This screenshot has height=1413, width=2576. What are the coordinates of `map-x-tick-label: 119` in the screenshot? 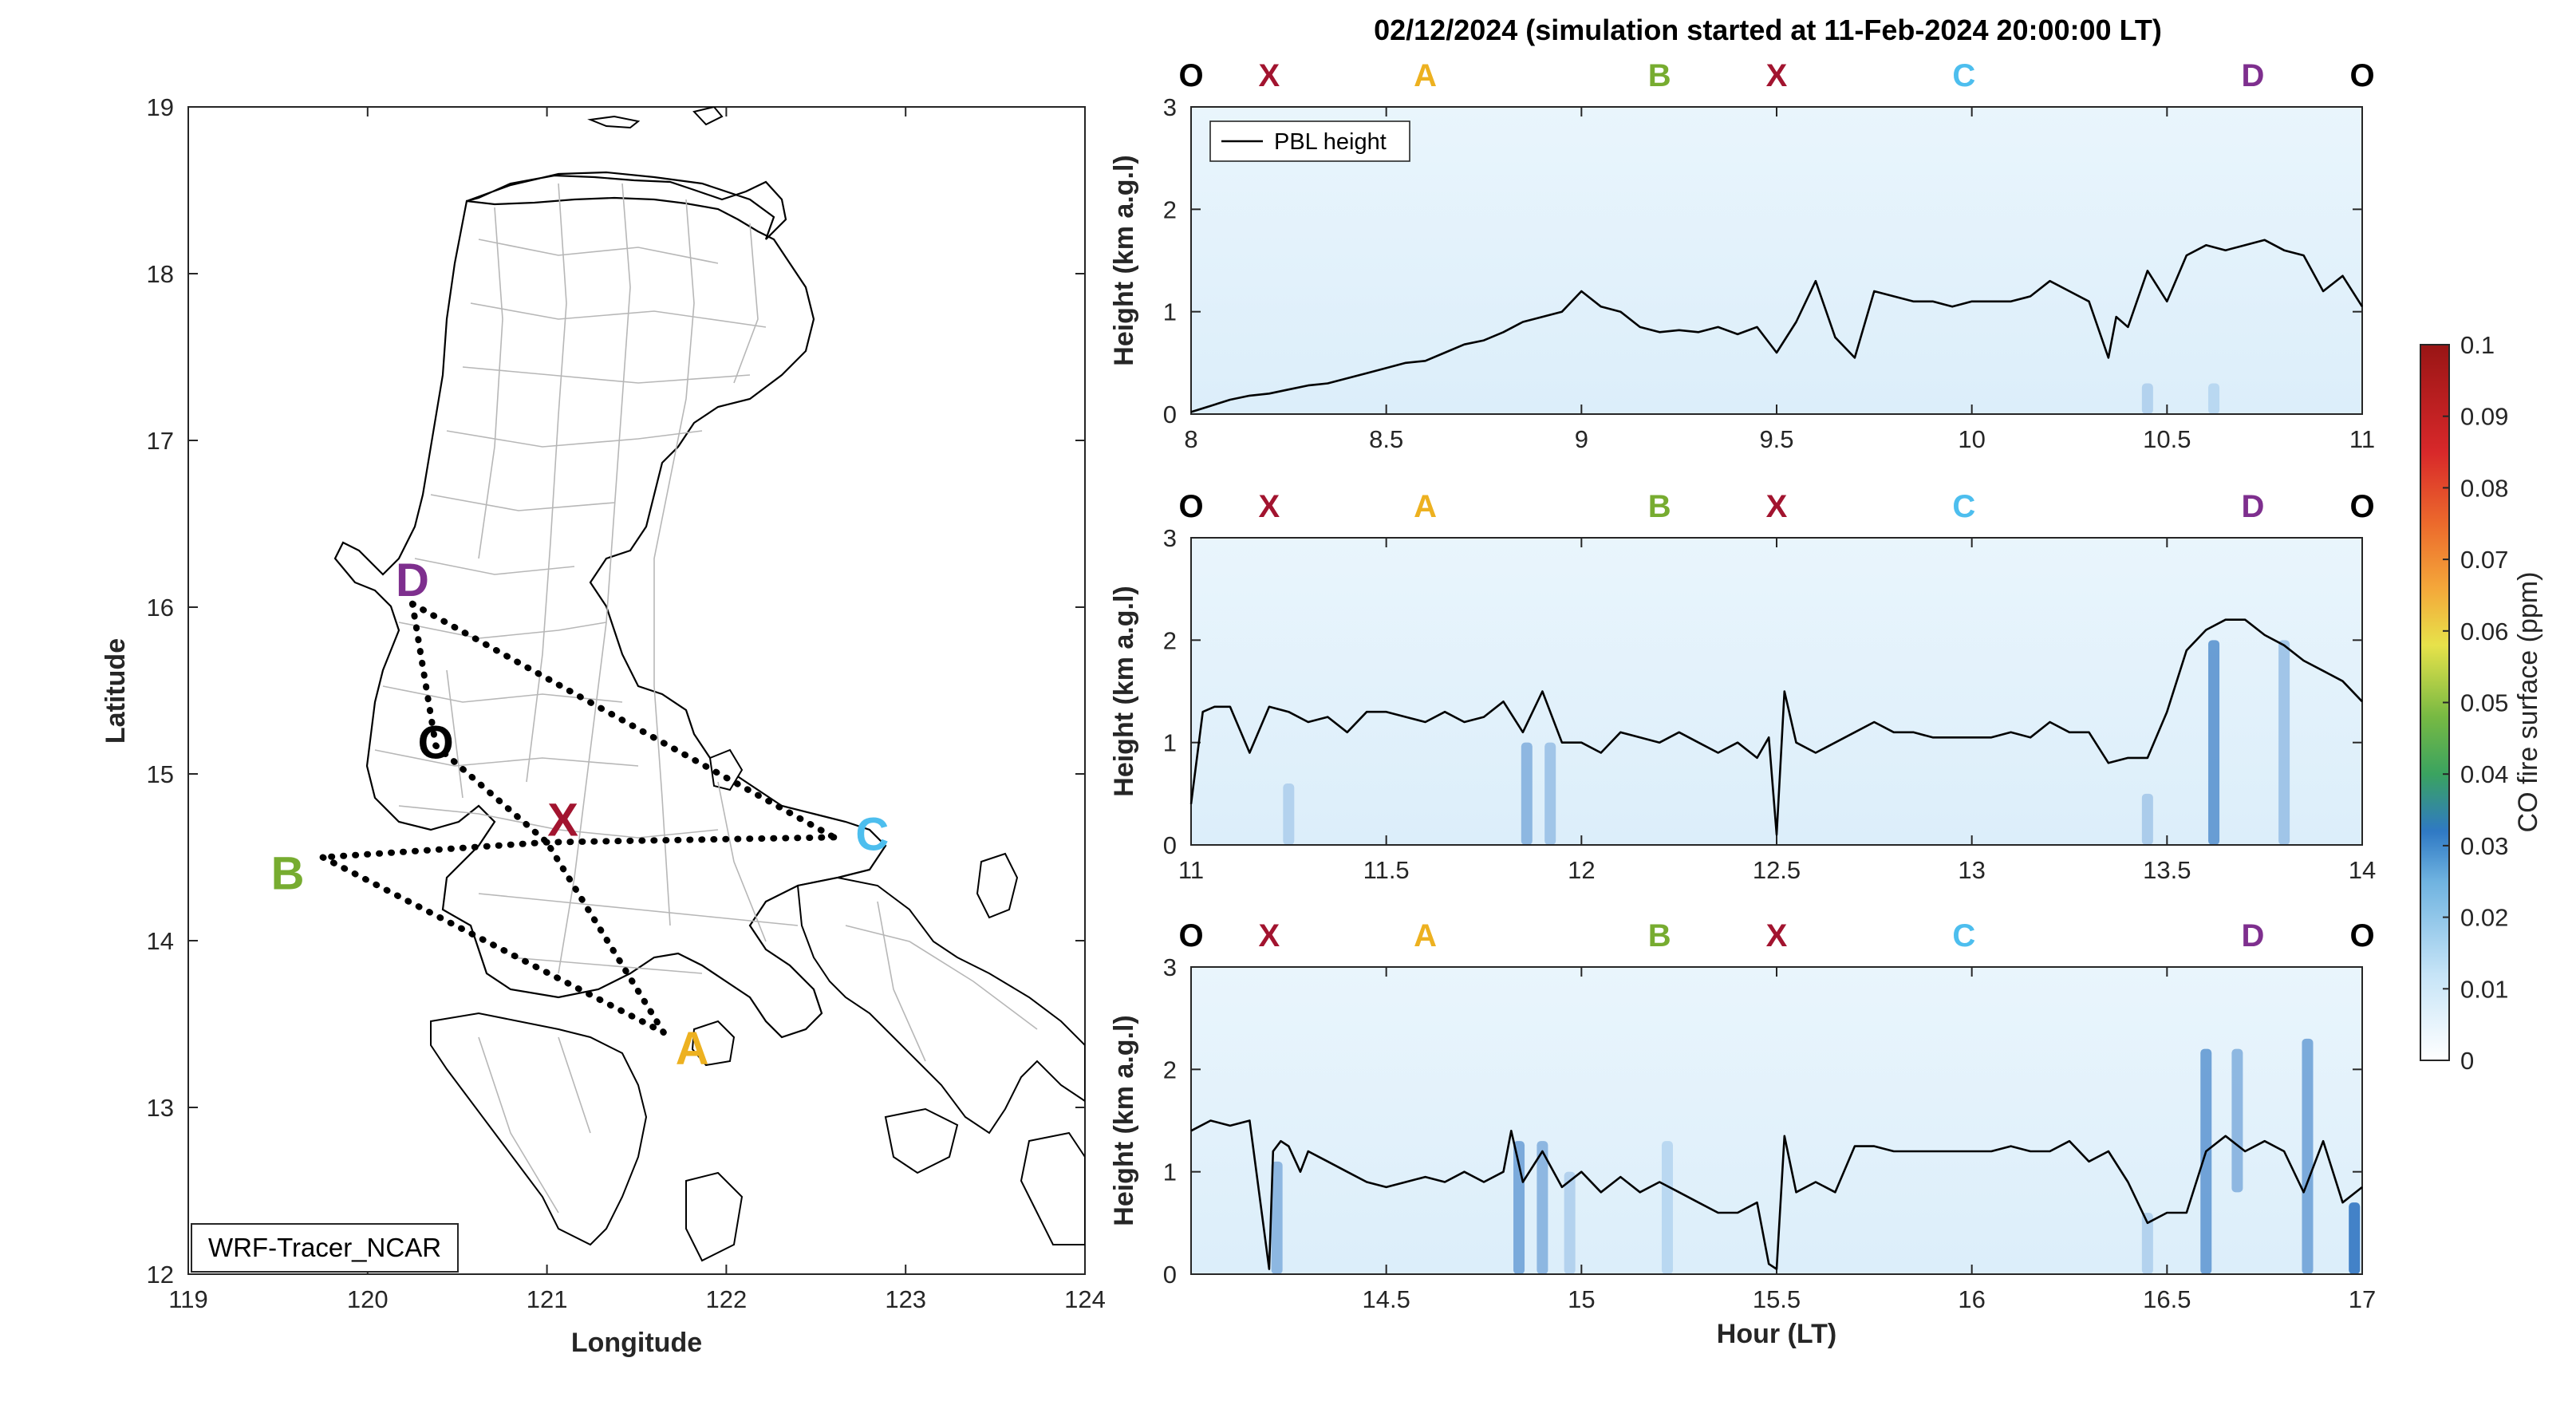 It's located at (188, 1299).